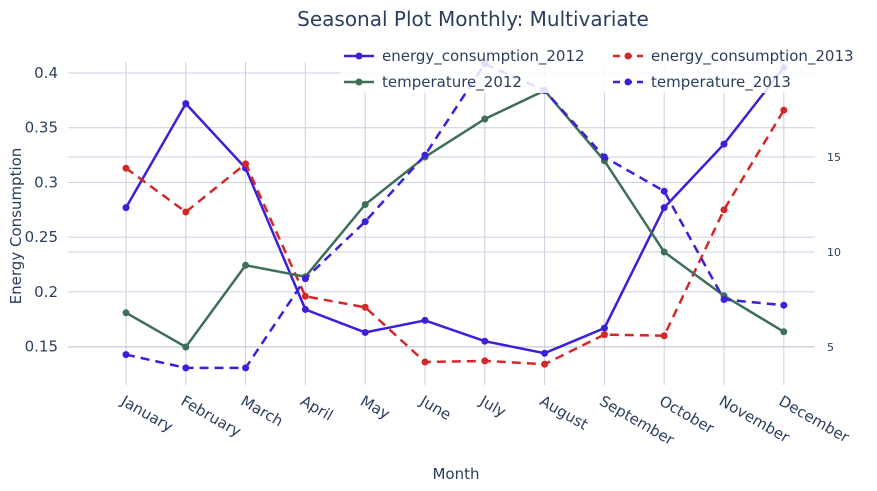 The width and height of the screenshot is (877, 491). What do you see at coordinates (830, 347) in the screenshot?
I see `y2-tick-label: 5` at bounding box center [830, 347].